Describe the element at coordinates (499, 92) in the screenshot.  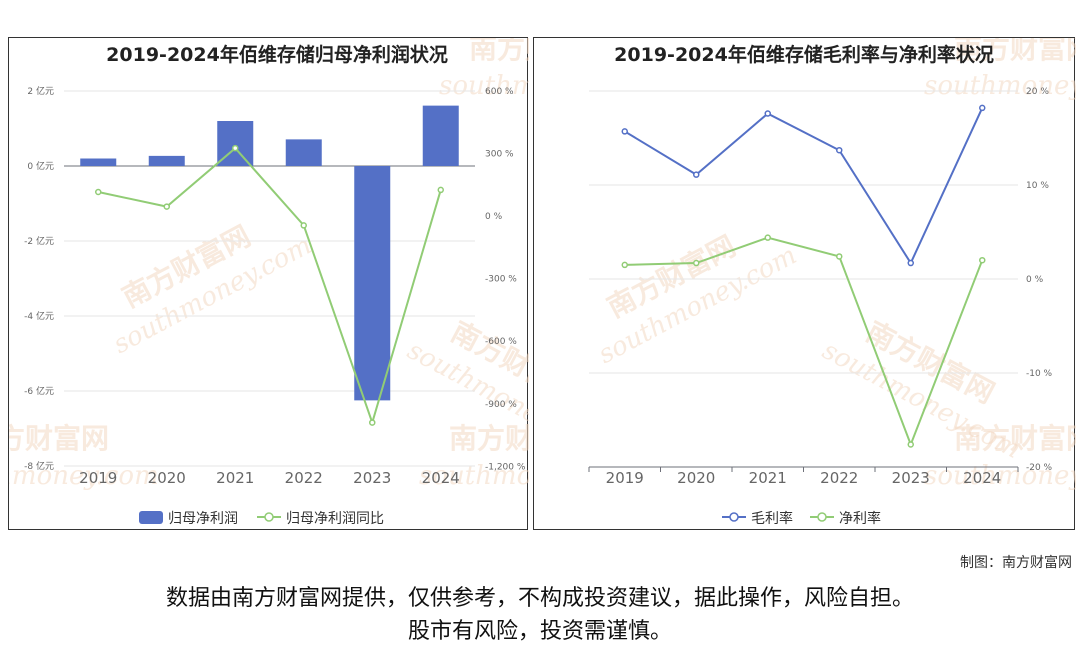
I see `right-axis-tick-label: 600 %` at that location.